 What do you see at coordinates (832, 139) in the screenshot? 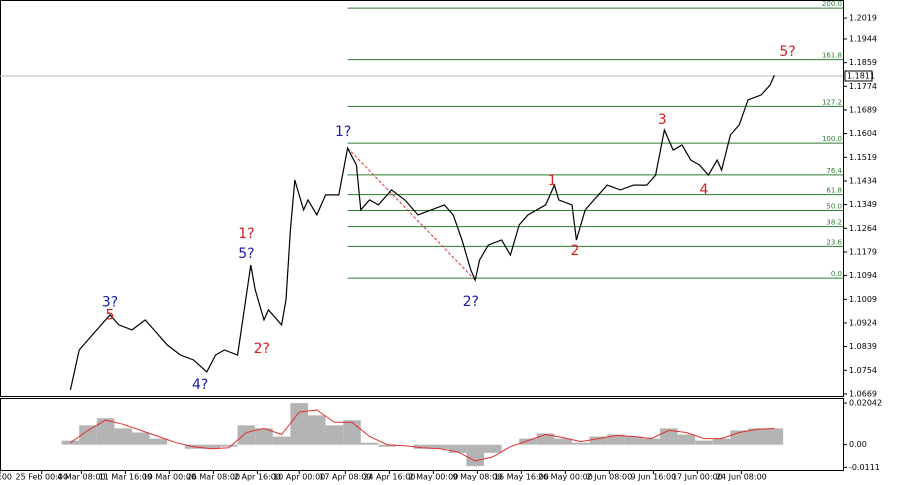
I see `fib-label: 100.0` at bounding box center [832, 139].